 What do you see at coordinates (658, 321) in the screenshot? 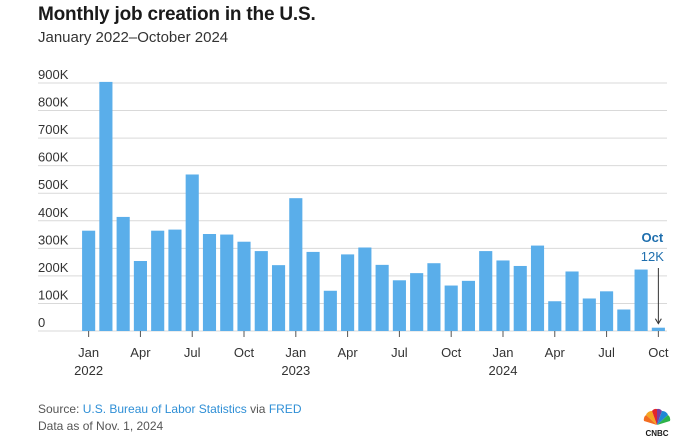
I see `annotation-arrow-head` at bounding box center [658, 321].